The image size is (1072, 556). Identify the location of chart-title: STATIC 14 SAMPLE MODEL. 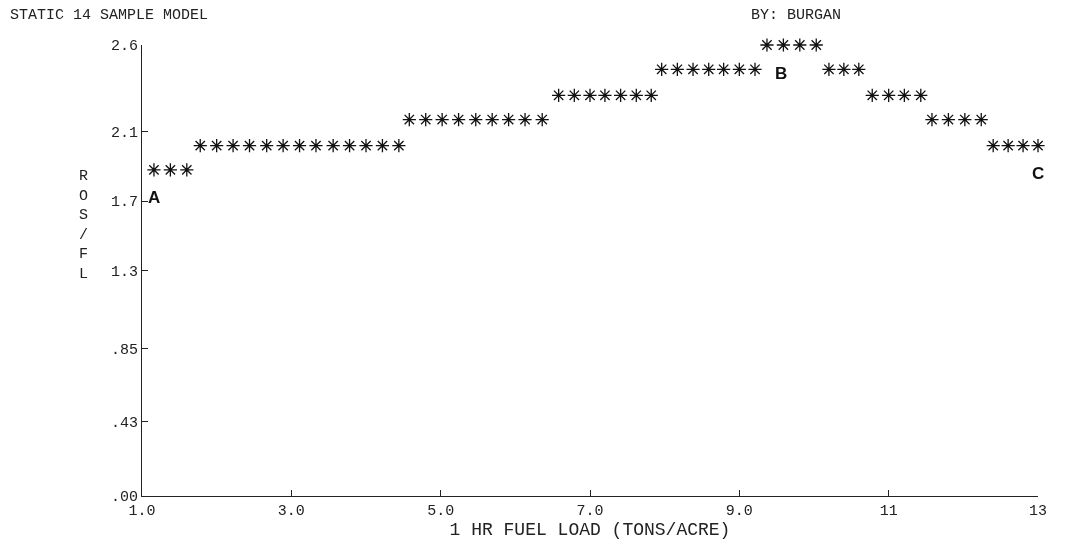
(109, 15).